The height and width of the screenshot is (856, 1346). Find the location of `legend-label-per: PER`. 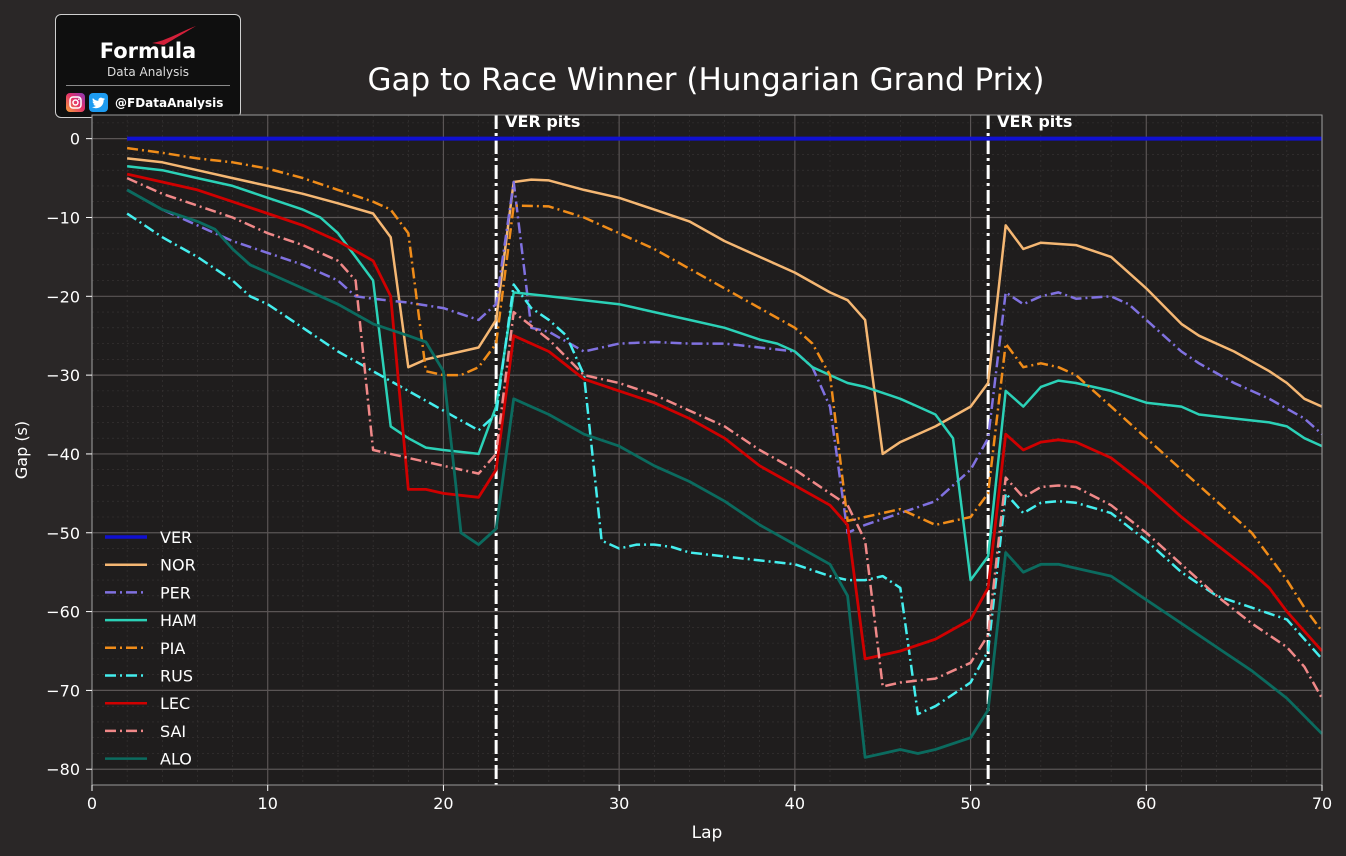

legend-label-per: PER is located at coordinates (175, 592).